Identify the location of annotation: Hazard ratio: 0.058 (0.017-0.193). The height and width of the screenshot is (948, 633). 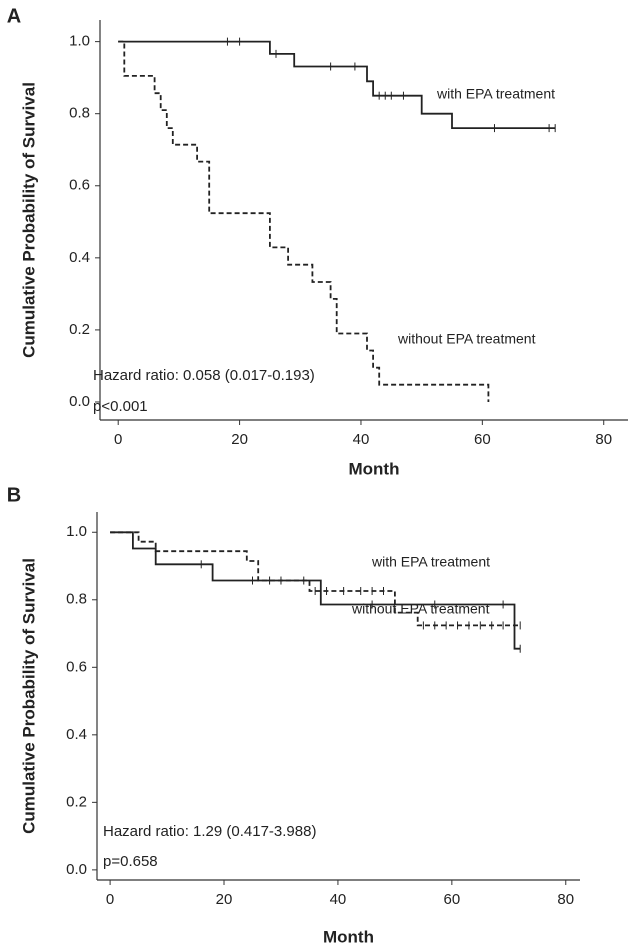
(204, 375).